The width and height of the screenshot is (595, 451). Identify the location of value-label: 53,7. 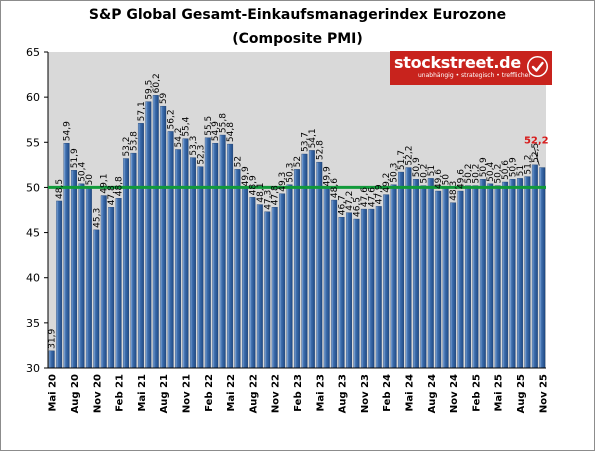
(305, 142).